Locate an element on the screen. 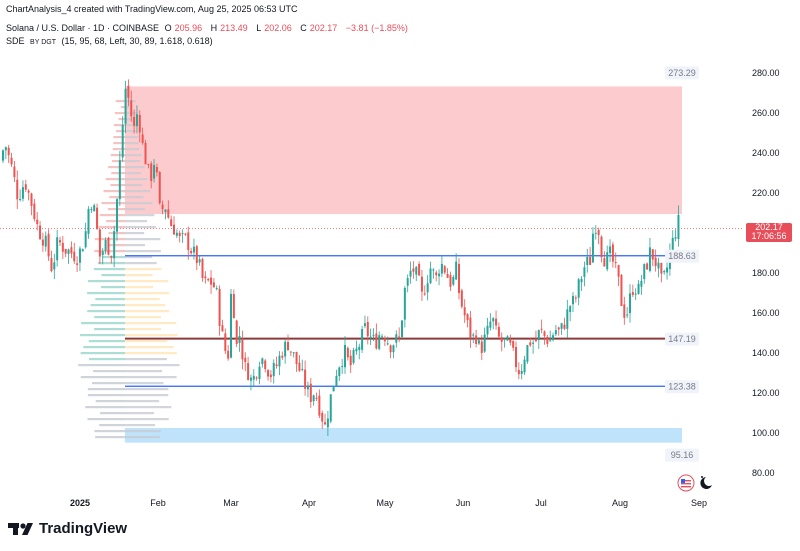 The image size is (800, 551). chart-corner-icons is located at coordinates (694, 483).